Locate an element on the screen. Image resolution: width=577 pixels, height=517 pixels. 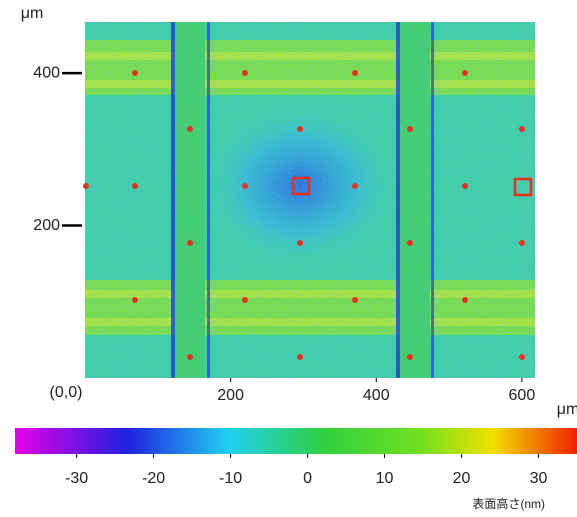
origin-label: (0,0) is located at coordinates (66, 392).